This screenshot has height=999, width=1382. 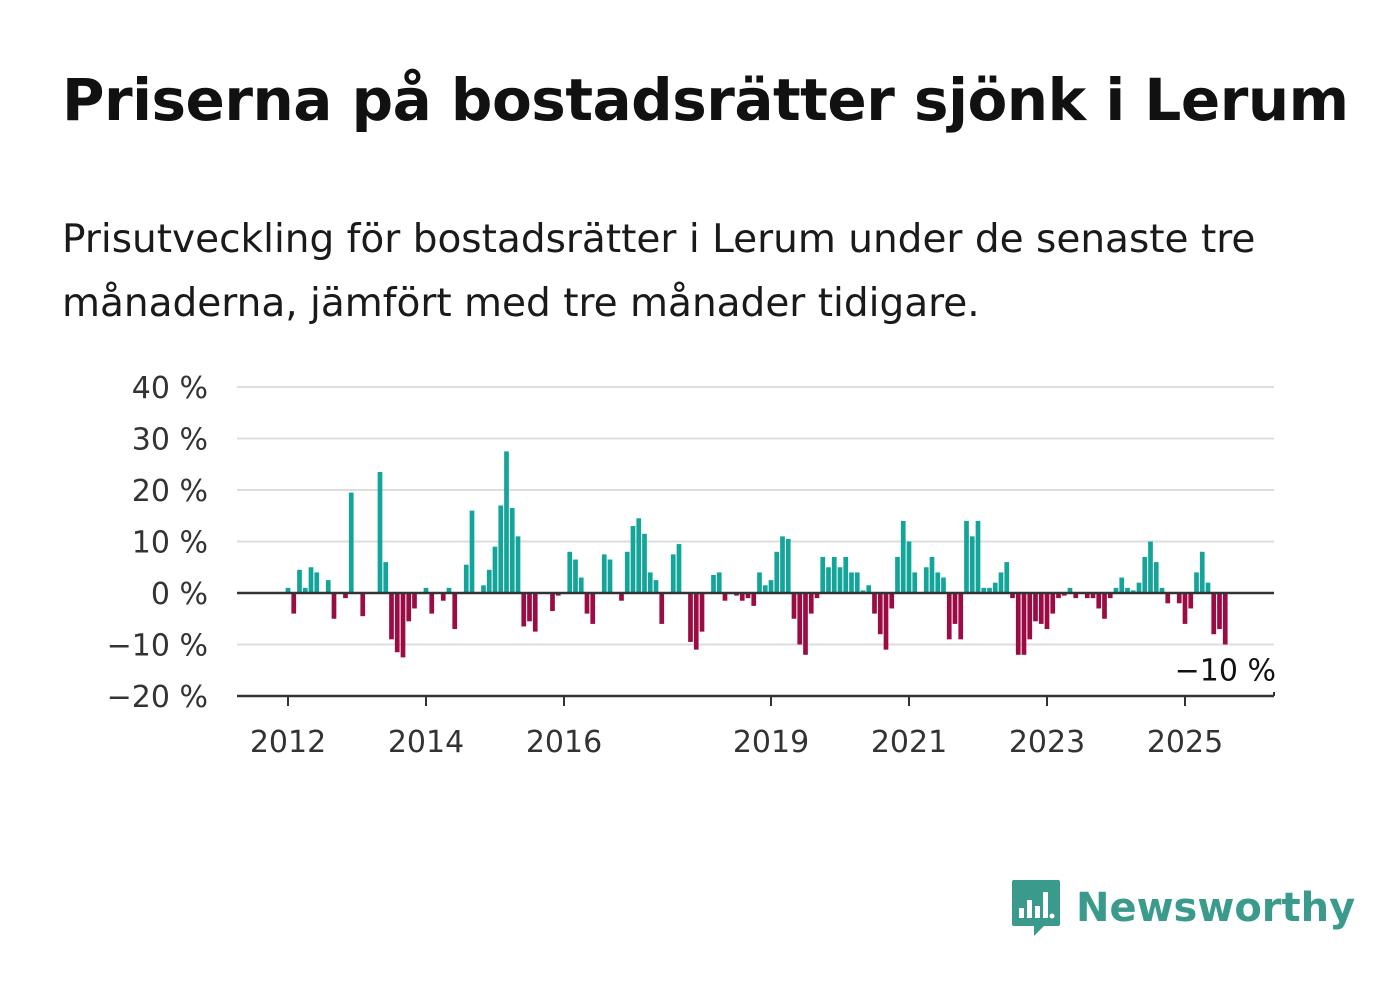 What do you see at coordinates (1225, 670) in the screenshot?
I see `last-value-label: −10 %` at bounding box center [1225, 670].